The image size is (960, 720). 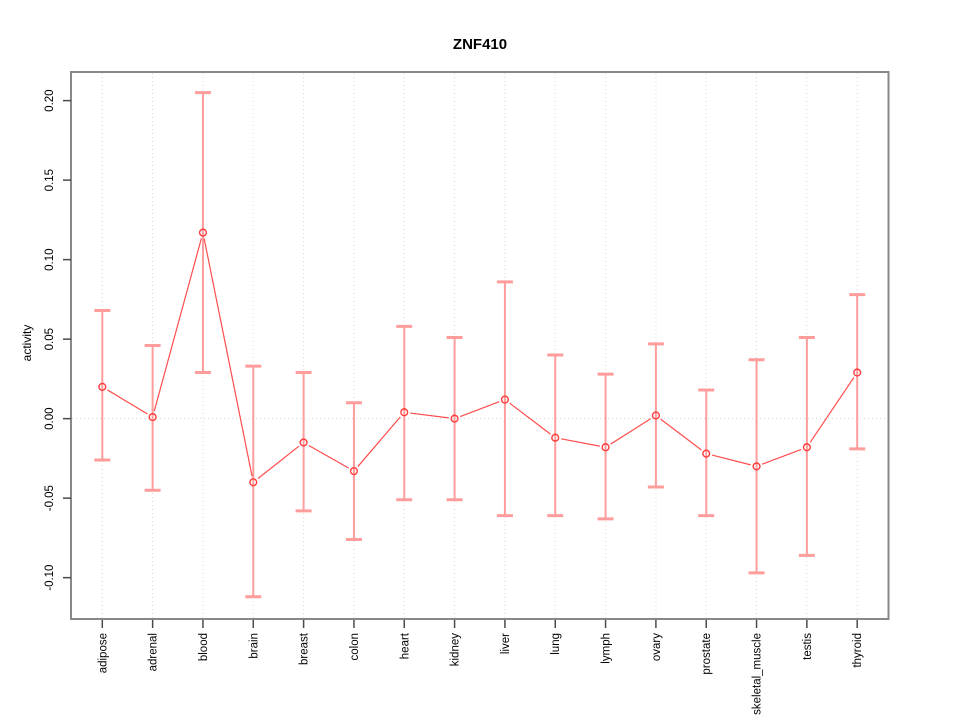 What do you see at coordinates (607, 648) in the screenshot?
I see `x-tick-label: lymph` at bounding box center [607, 648].